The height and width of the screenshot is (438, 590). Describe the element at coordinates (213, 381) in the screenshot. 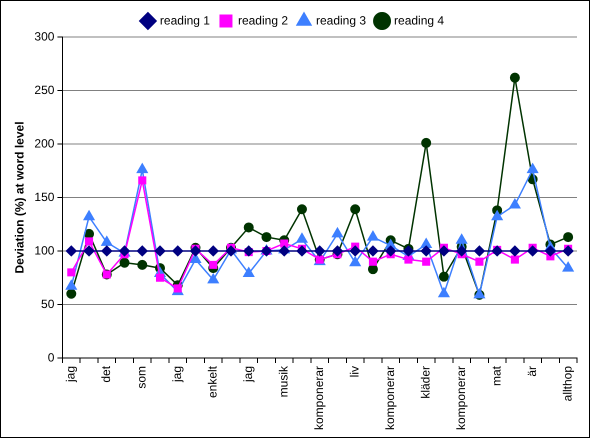

I see `x-tick-label: enkelt` at that location.